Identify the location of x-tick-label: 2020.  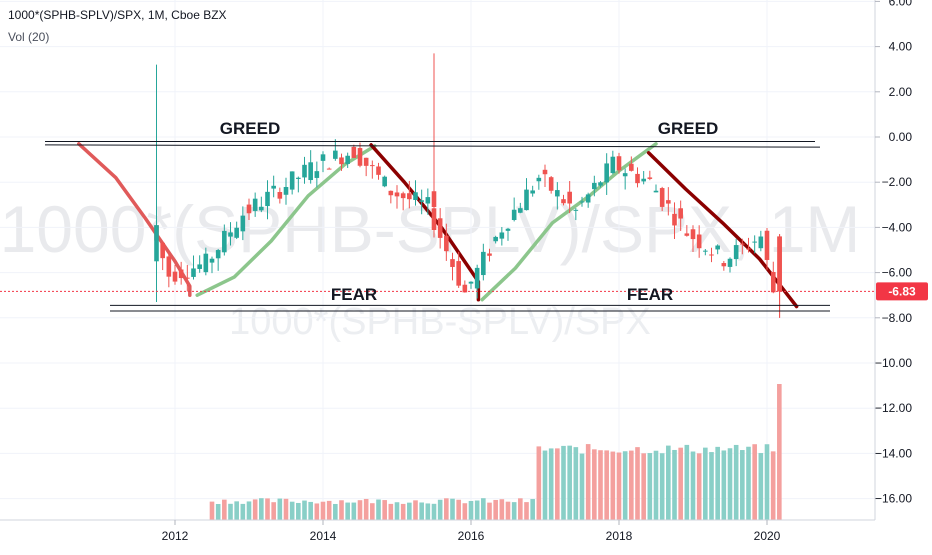
(767, 536).